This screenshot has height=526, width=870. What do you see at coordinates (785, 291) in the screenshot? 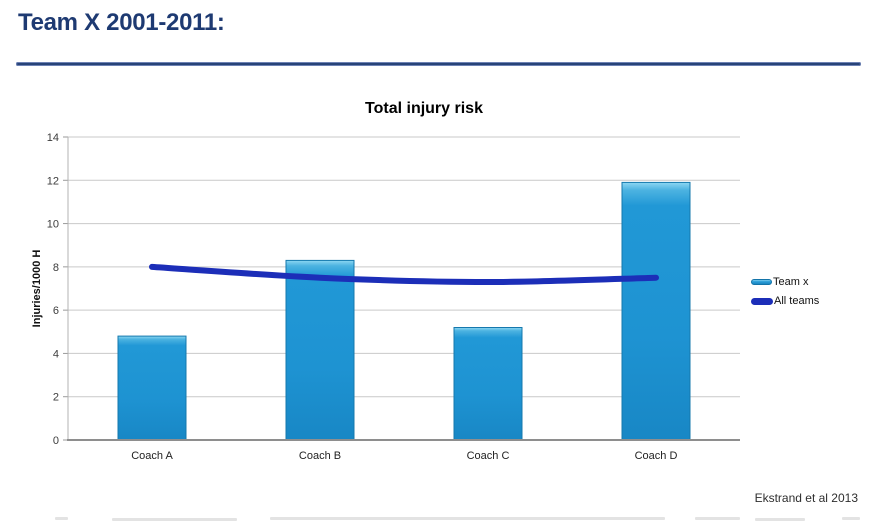
I see `chart-legend: Team x All teams` at bounding box center [785, 291].